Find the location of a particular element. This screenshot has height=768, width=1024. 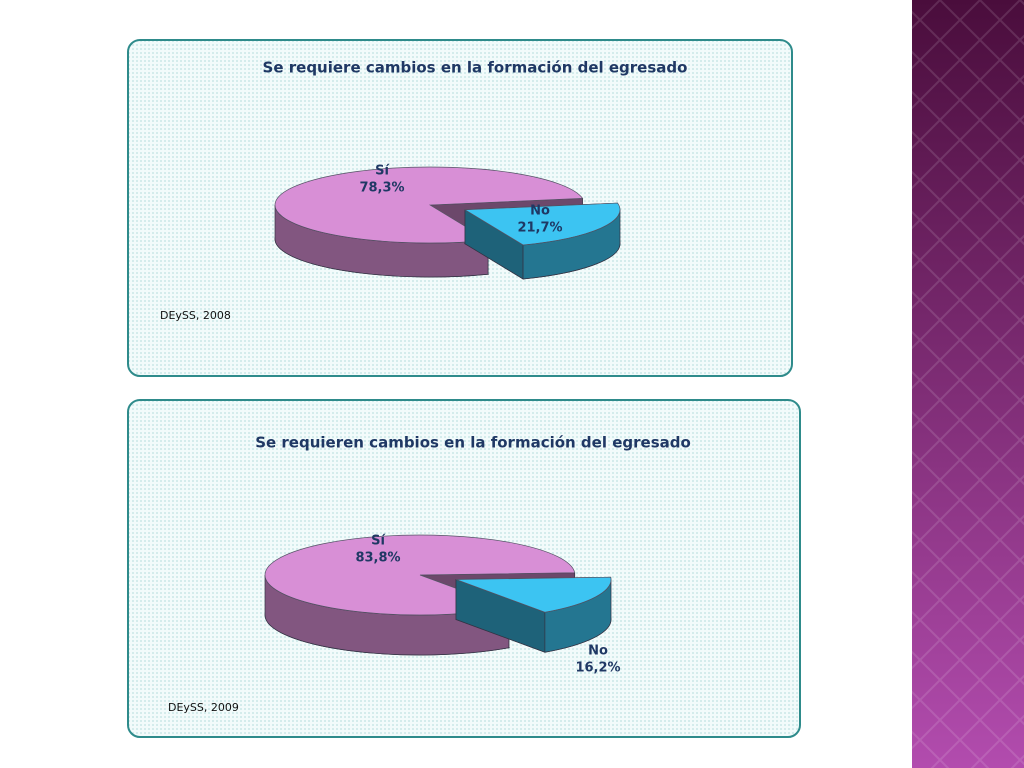

slice-value: 16,2% is located at coordinates (597, 668).